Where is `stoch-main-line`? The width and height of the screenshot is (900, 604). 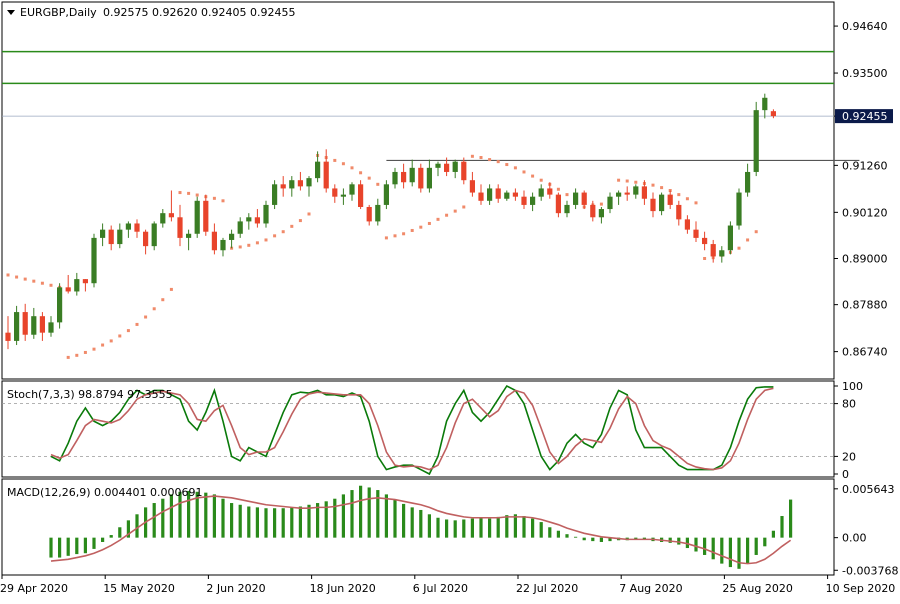
stoch-main-line is located at coordinates (412, 430).